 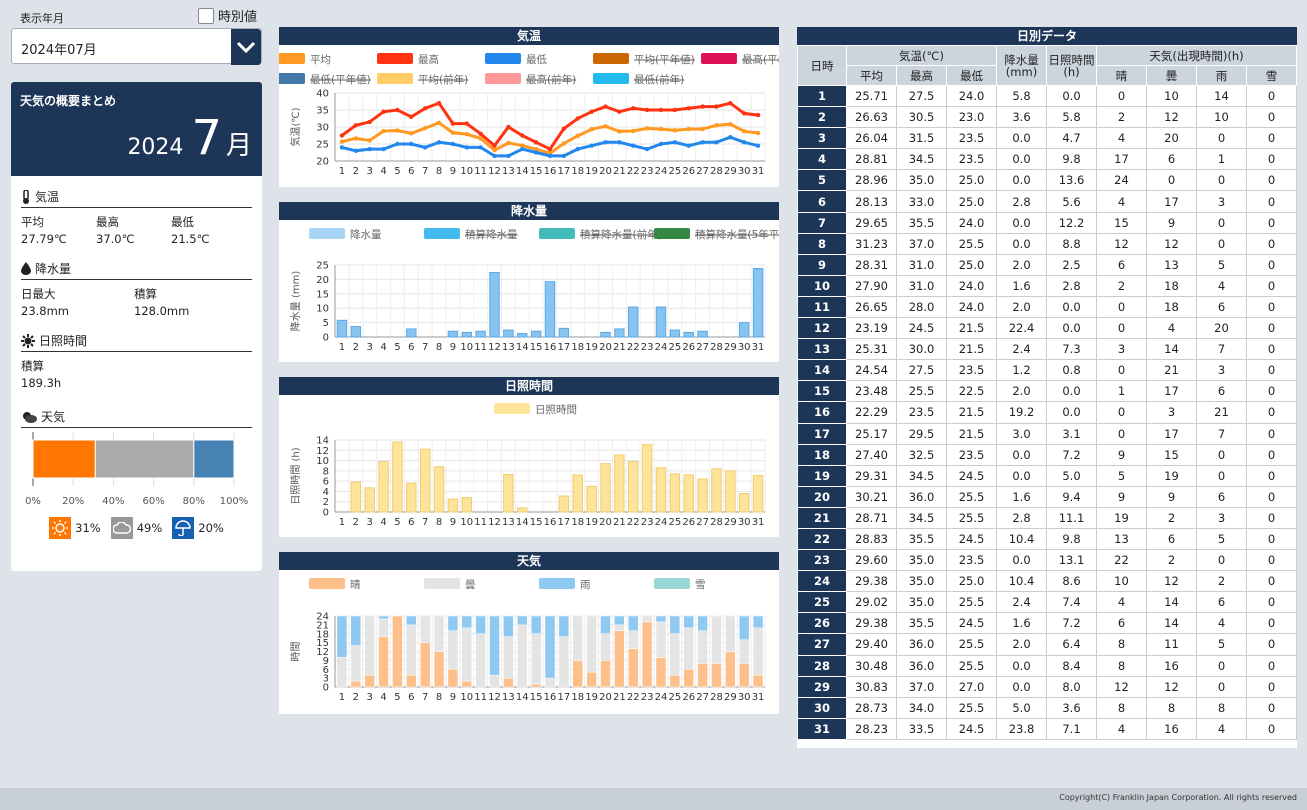 I want to click on table-row: 26 29.38 35.5 24.5 1.6 7.2 6 14 4 0, so click(x=1047, y=623).